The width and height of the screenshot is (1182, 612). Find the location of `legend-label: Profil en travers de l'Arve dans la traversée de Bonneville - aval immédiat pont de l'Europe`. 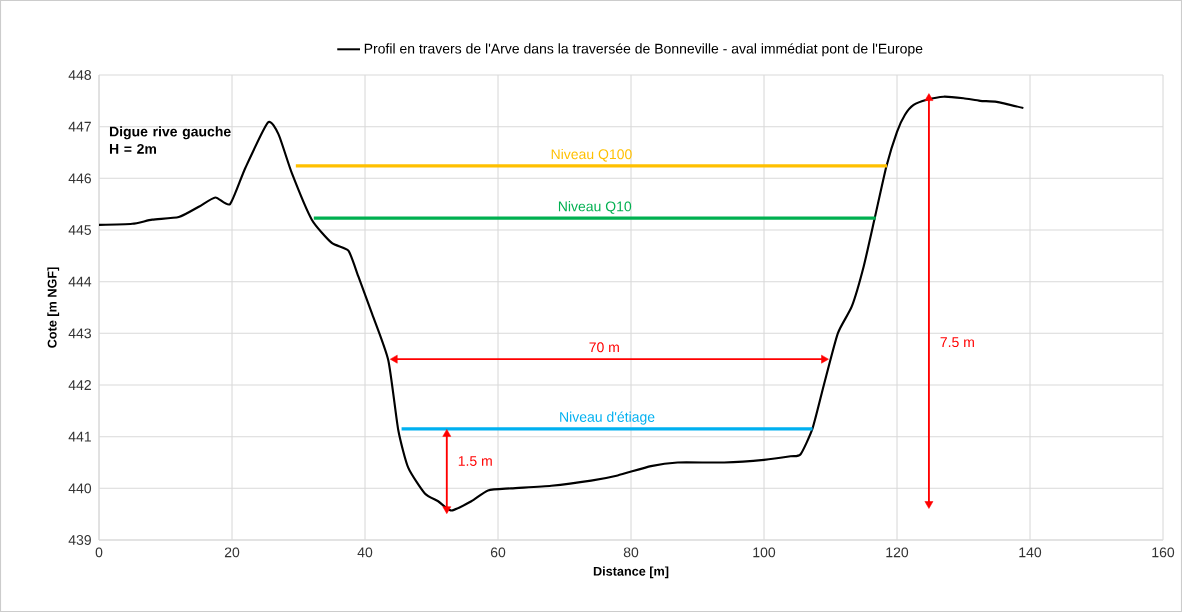

legend-label: Profil en travers de l'Arve dans la traversée de Bonneville - aval immédiat pont de l'Europe is located at coordinates (643, 50).